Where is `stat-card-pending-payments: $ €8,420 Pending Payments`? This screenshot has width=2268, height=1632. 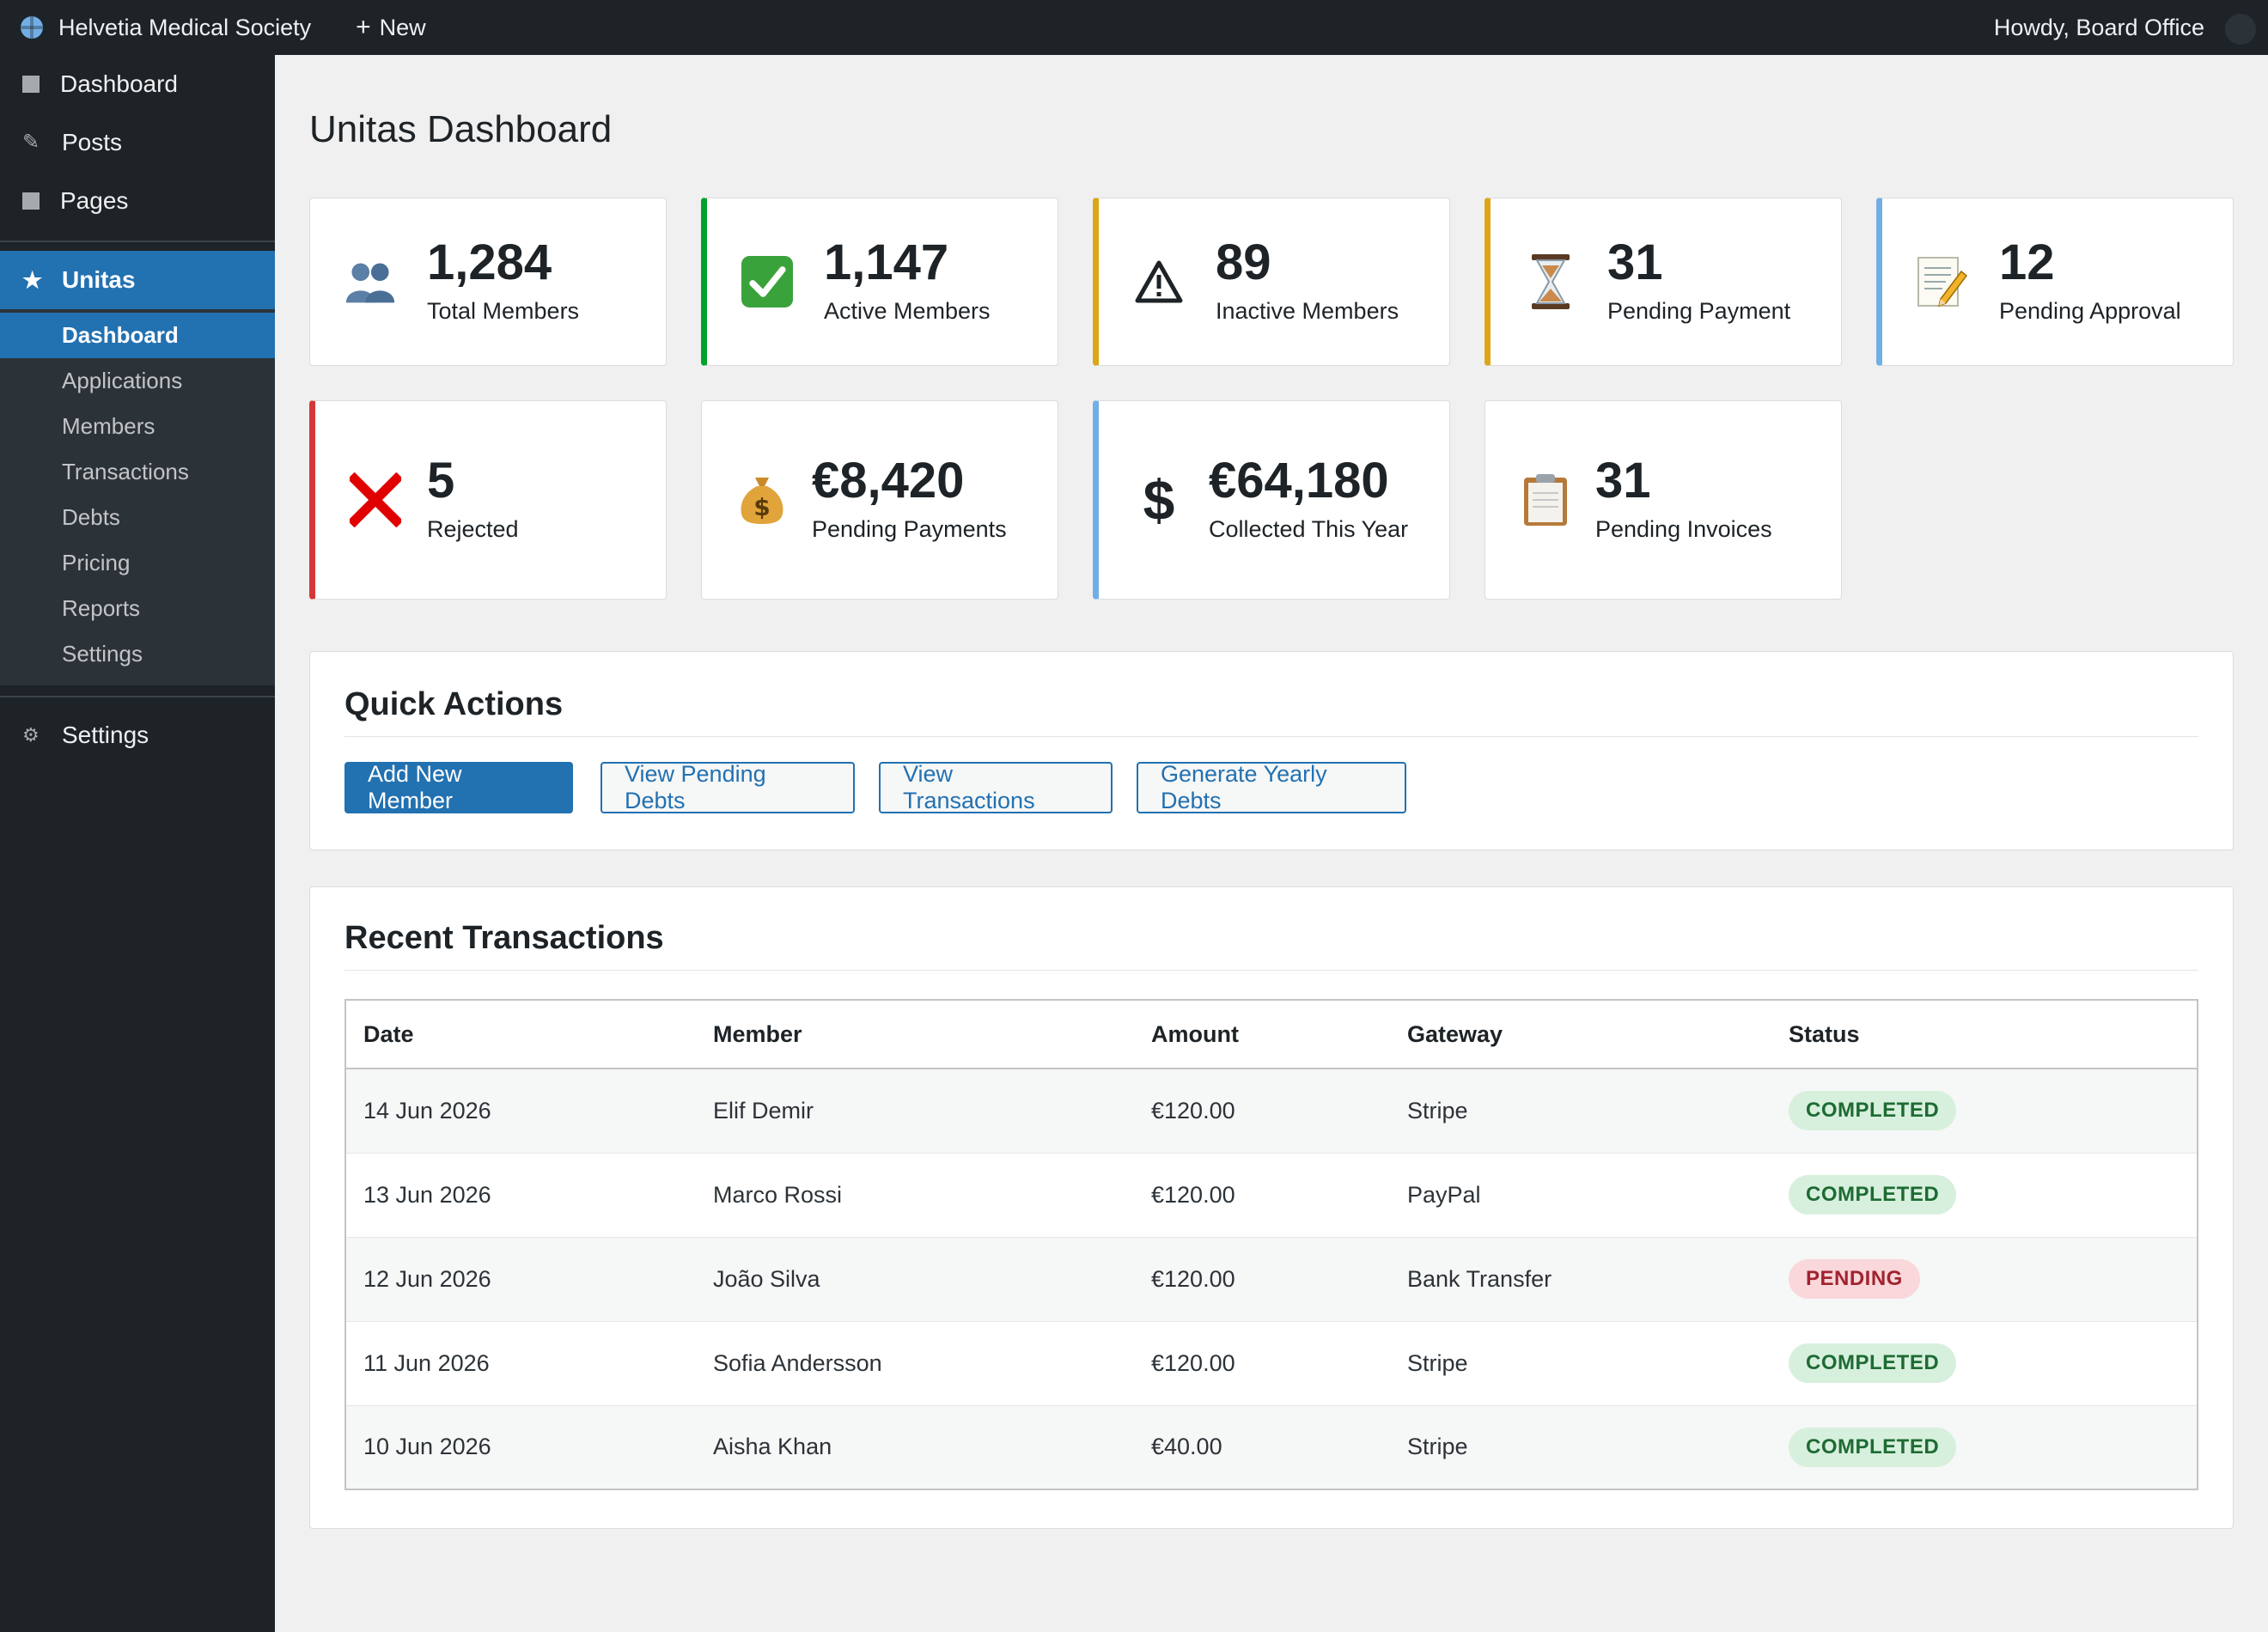
stat-card-pending-payments: $ €8,420 Pending Payments is located at coordinates (879, 500).